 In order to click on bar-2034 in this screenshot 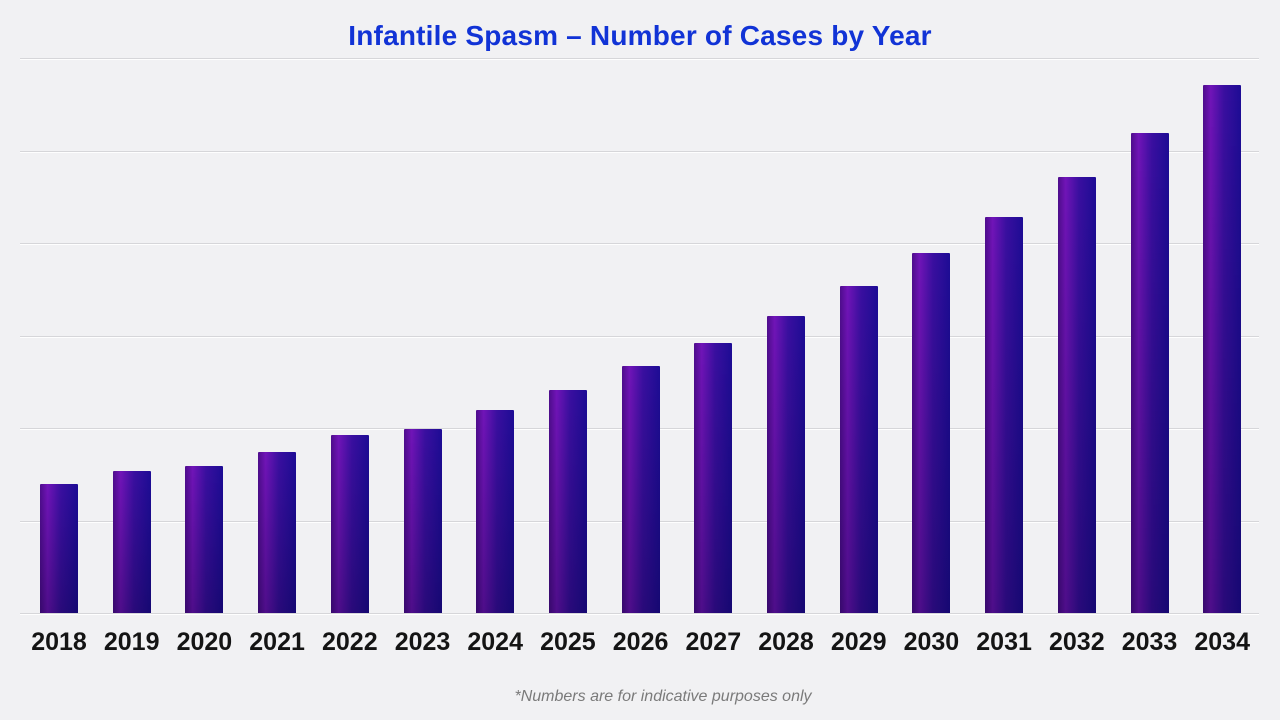, I will do `click(1222, 348)`.